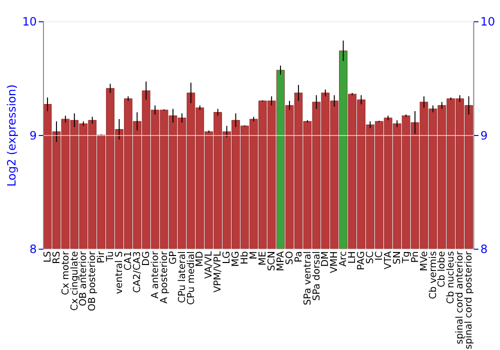 The height and width of the screenshot is (350, 500). What do you see at coordinates (182, 277) in the screenshot?
I see `x-tick-label: CPu lateral` at bounding box center [182, 277].